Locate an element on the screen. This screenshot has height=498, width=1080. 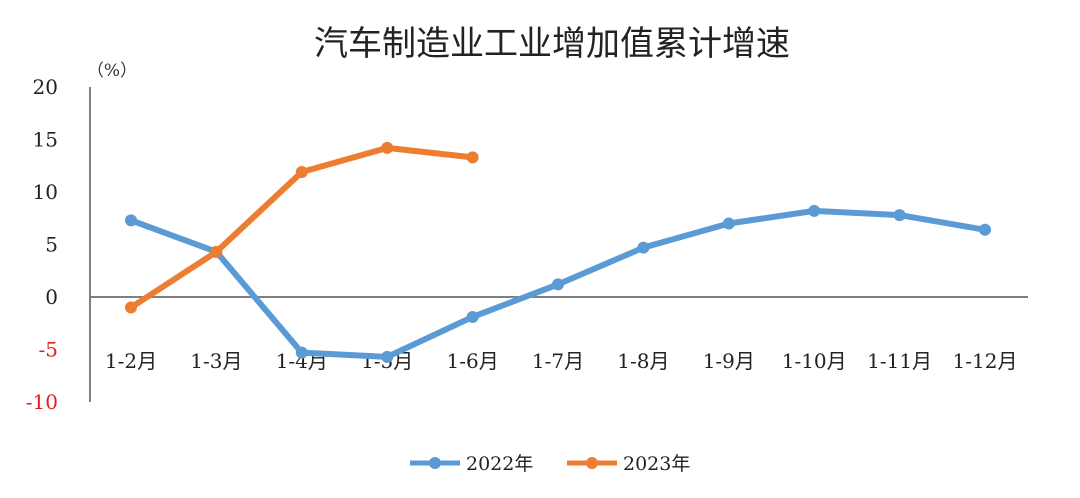
legend-label: 2023年 is located at coordinates (656, 464).